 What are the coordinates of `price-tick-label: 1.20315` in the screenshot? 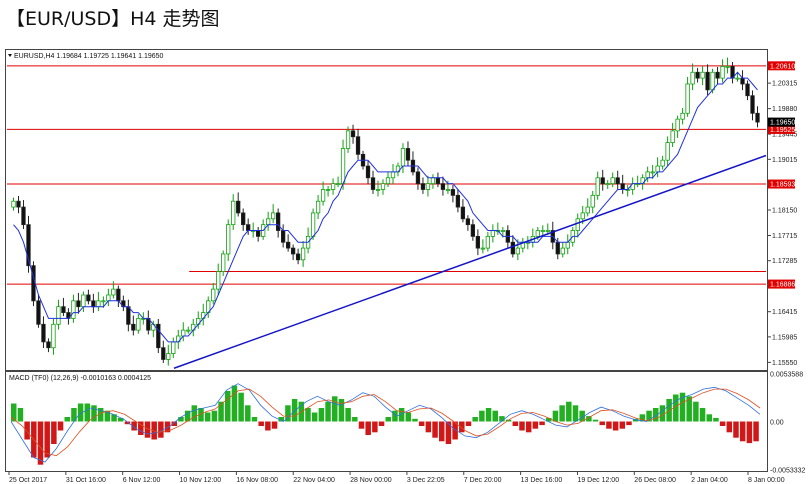 It's located at (784, 84).